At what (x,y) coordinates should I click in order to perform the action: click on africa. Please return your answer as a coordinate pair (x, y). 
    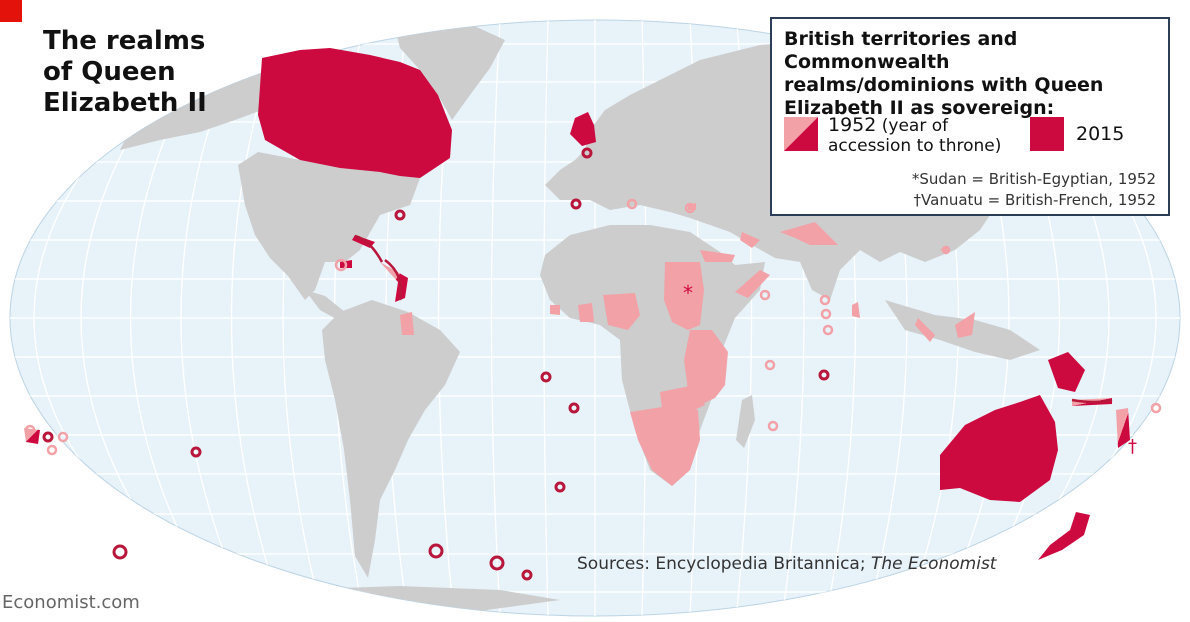
    Looking at the image, I should click on (652, 355).